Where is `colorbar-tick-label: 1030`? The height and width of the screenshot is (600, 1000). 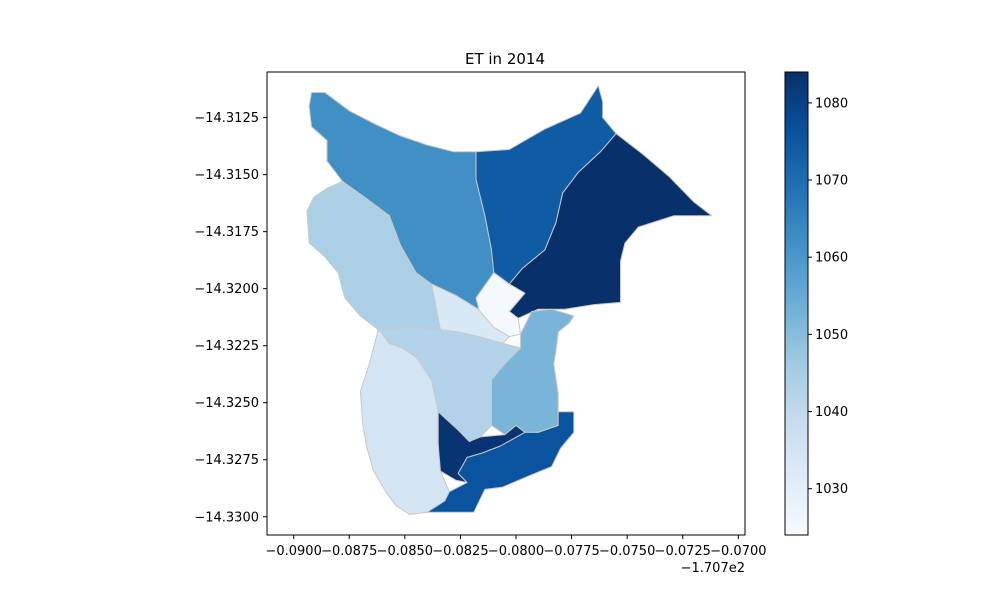
colorbar-tick-label: 1030 is located at coordinates (831, 489).